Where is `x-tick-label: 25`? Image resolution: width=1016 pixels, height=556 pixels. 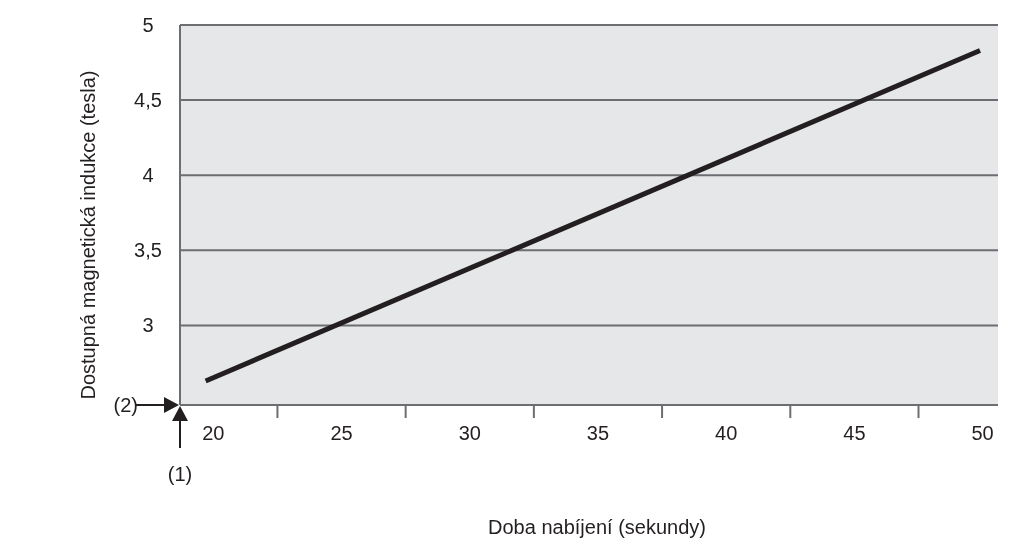 x-tick-label: 25 is located at coordinates (341, 433).